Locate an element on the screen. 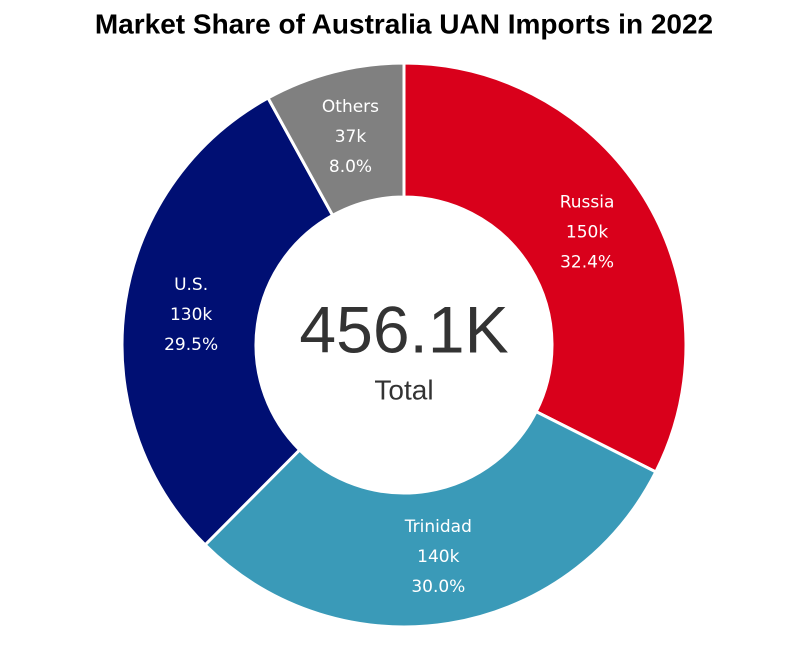 The width and height of the screenshot is (808, 647). slice-percent: 29.5% is located at coordinates (191, 345).